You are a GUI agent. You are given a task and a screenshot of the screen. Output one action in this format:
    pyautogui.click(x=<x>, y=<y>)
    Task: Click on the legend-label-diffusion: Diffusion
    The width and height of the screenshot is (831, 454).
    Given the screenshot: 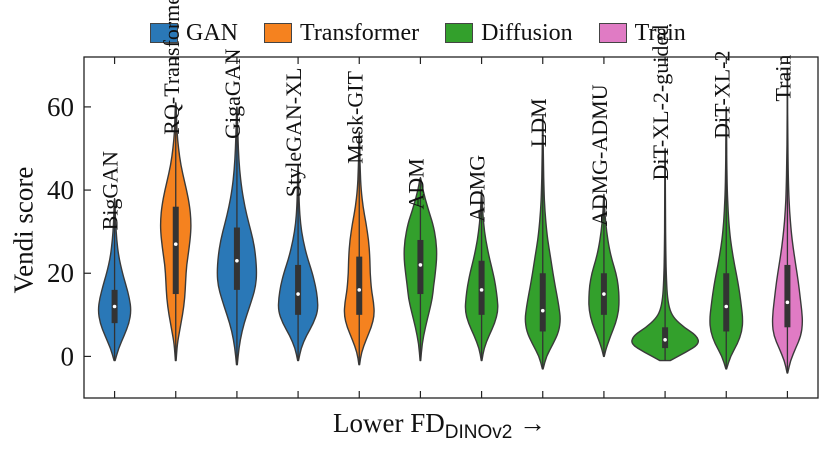 What is the action you would take?
    pyautogui.click(x=527, y=32)
    